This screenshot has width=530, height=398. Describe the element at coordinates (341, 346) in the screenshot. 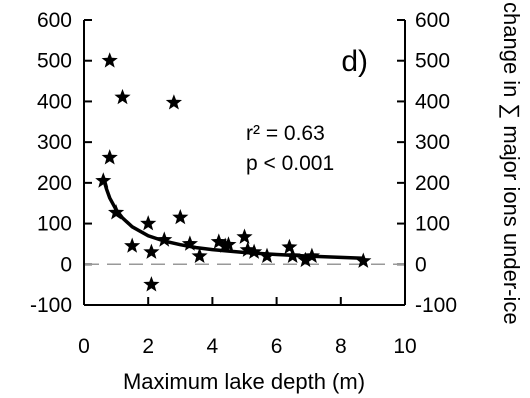

I see `x-tick-label: 8` at that location.